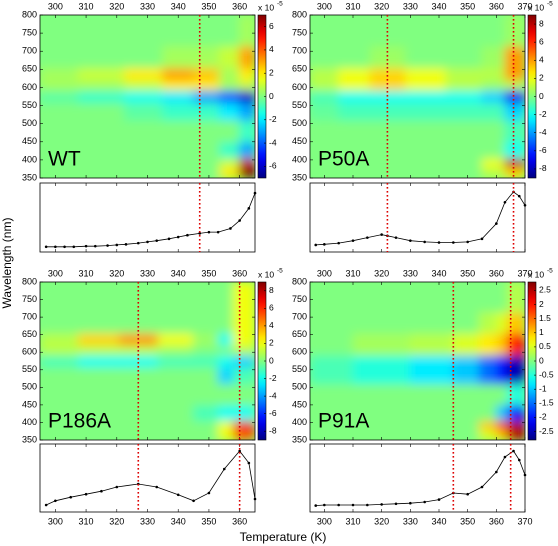 This screenshot has width=558, height=546. Describe the element at coordinates (271, 290) in the screenshot. I see `colorbar-tick-label: 8` at that location.